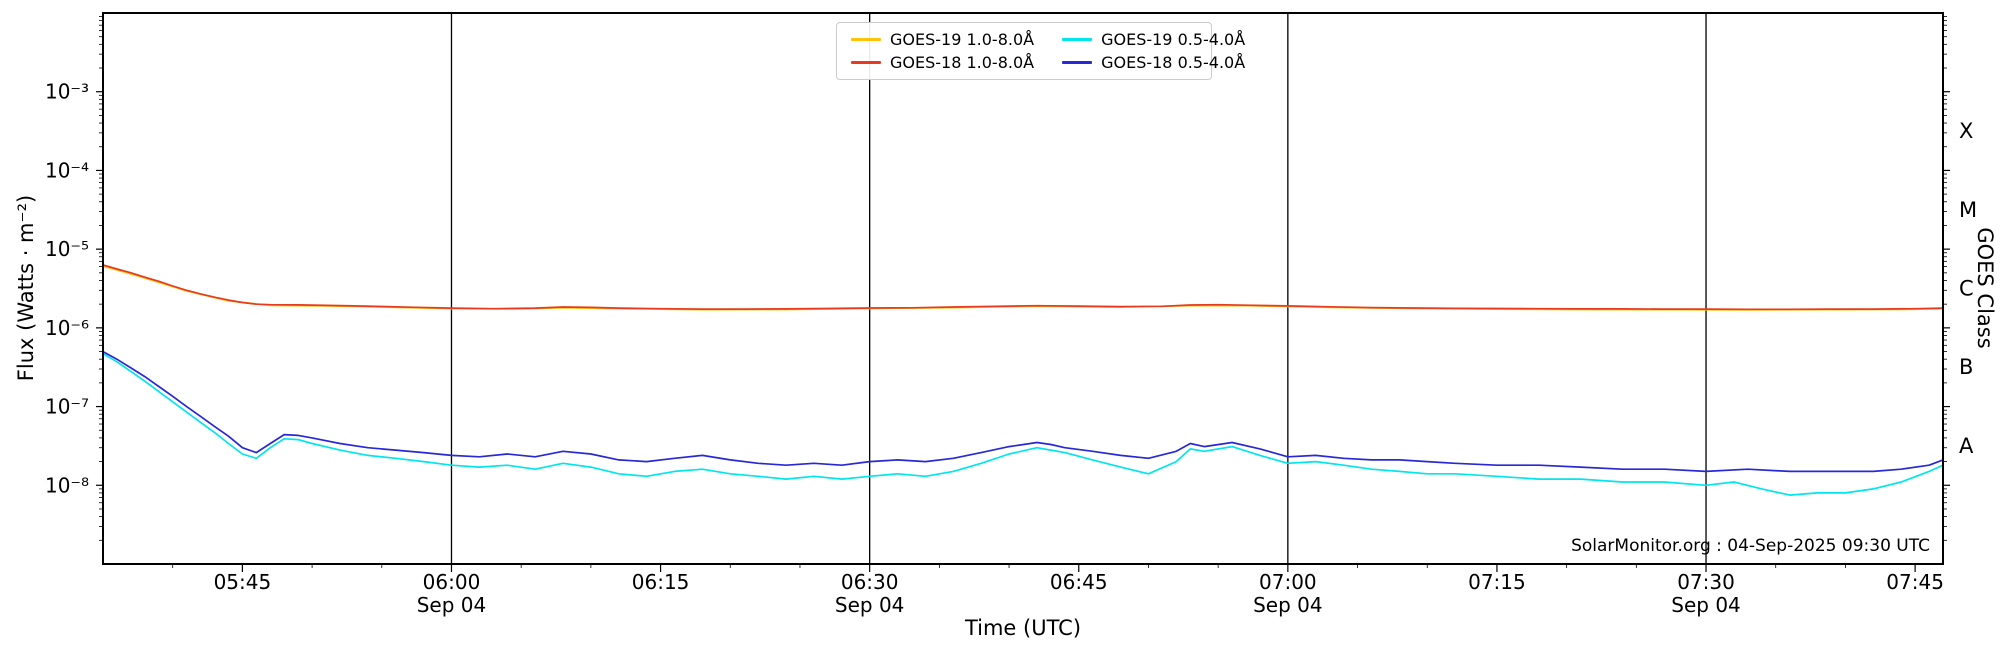  What do you see at coordinates (1173, 39) in the screenshot?
I see `legend-label-goes19-short: GOES-19 0.5-4.0Å` at bounding box center [1173, 39].